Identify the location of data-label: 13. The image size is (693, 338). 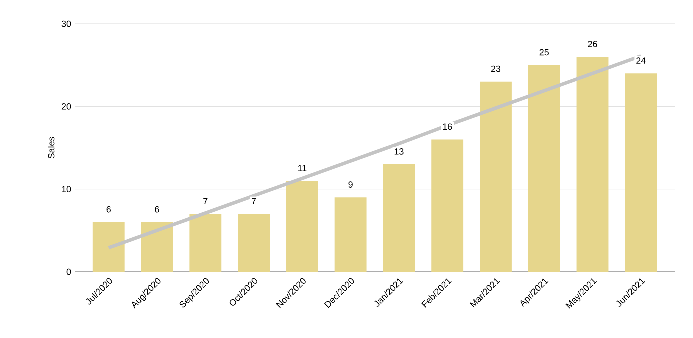
(399, 151).